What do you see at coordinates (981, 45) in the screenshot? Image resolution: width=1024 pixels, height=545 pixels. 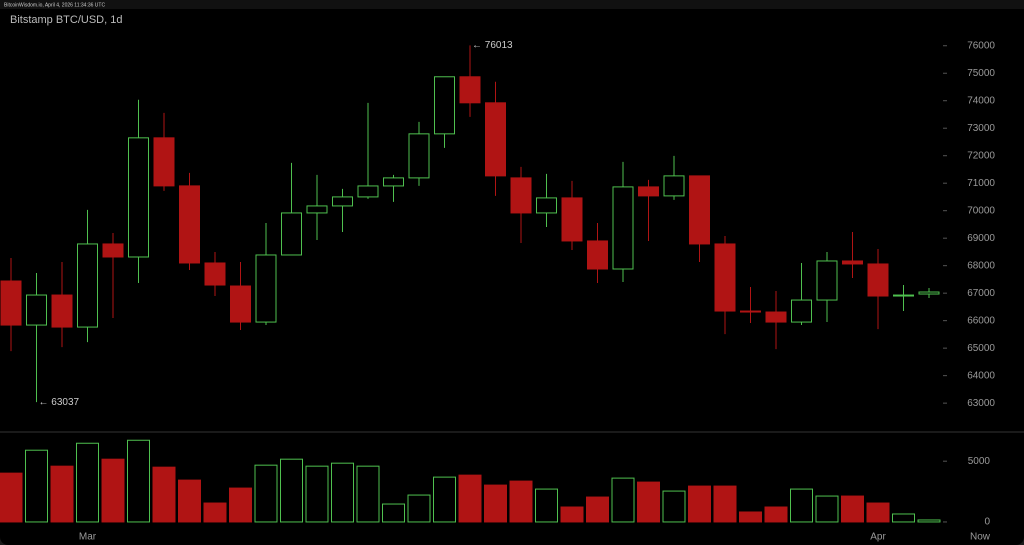 I see `y-tick-label: 76000` at bounding box center [981, 45].